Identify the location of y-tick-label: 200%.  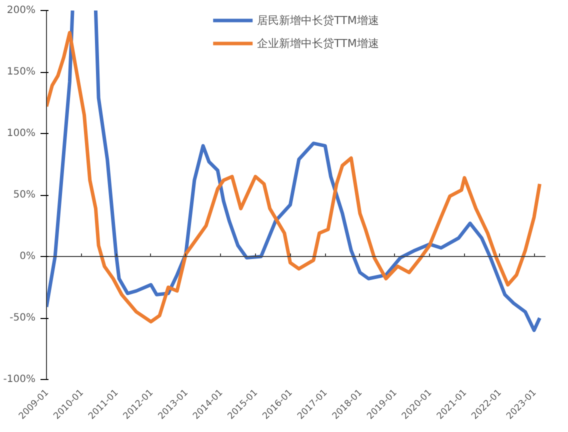
(21, 10).